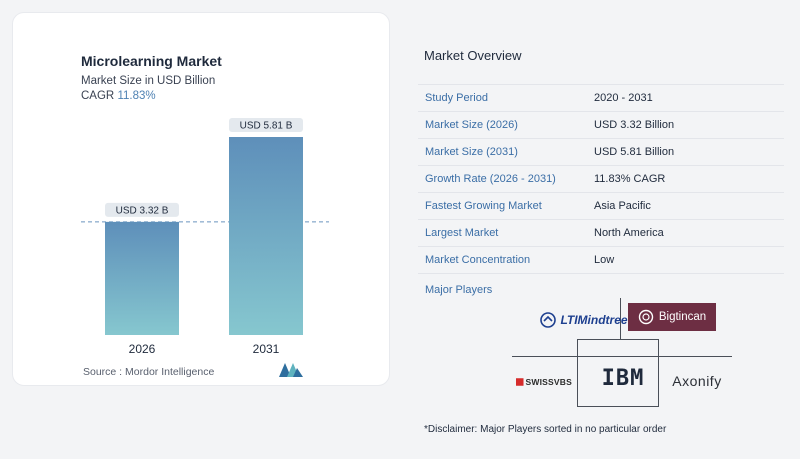 The height and width of the screenshot is (459, 800). What do you see at coordinates (98, 96) in the screenshot?
I see `cagr-label: CAGR` at bounding box center [98, 96].